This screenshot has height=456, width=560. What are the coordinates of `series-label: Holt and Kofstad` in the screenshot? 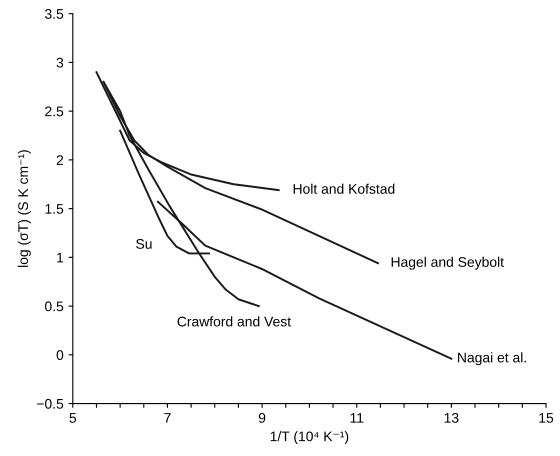 It's located at (344, 189).